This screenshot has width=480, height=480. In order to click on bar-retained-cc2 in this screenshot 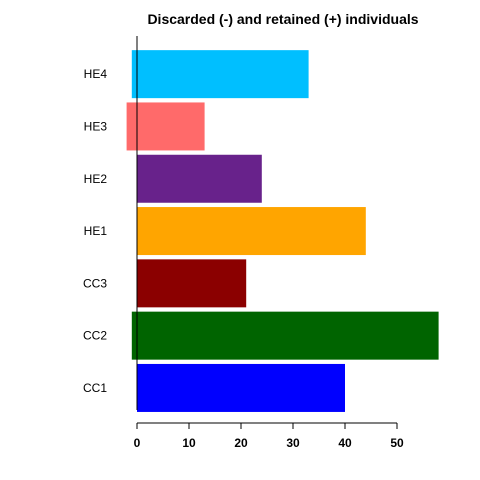, I will do `click(288, 335)`.